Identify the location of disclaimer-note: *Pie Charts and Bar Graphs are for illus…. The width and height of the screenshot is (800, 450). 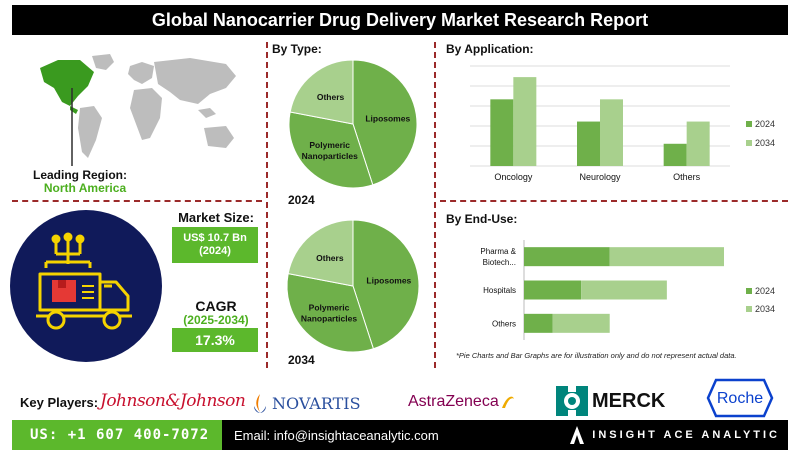
(596, 355).